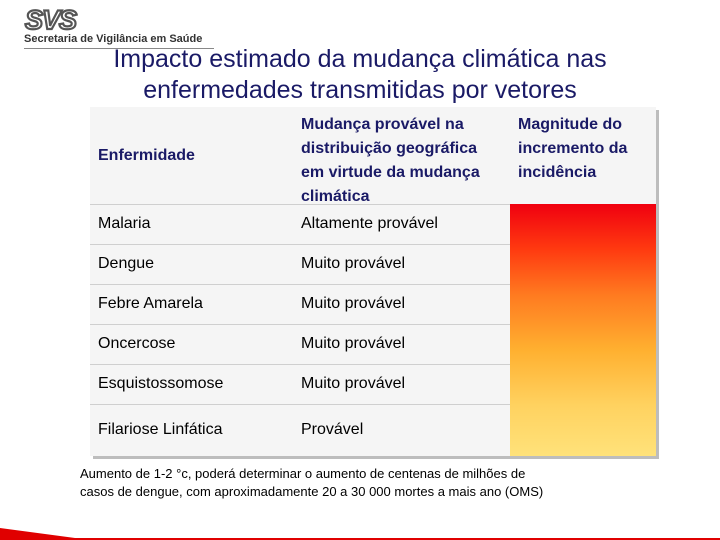 Image resolution: width=720 pixels, height=540 pixels. I want to click on title-line-2: enfermedades transmitidas por vetores, so click(360, 90).